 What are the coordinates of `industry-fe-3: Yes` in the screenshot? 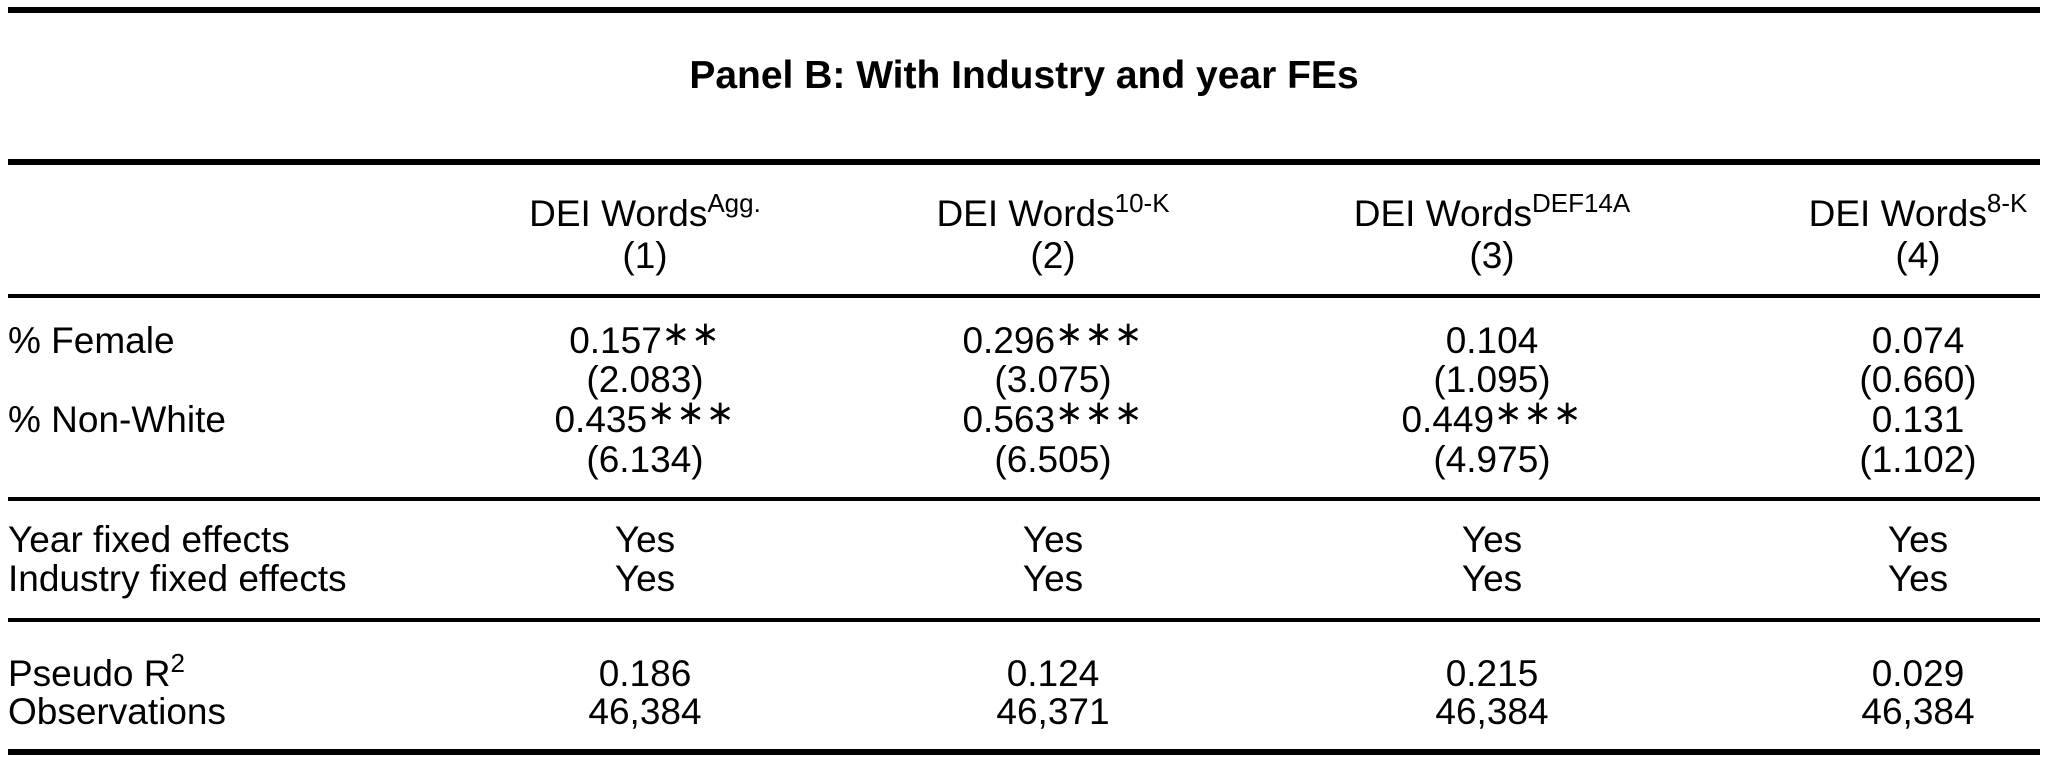 It's located at (1492, 578).